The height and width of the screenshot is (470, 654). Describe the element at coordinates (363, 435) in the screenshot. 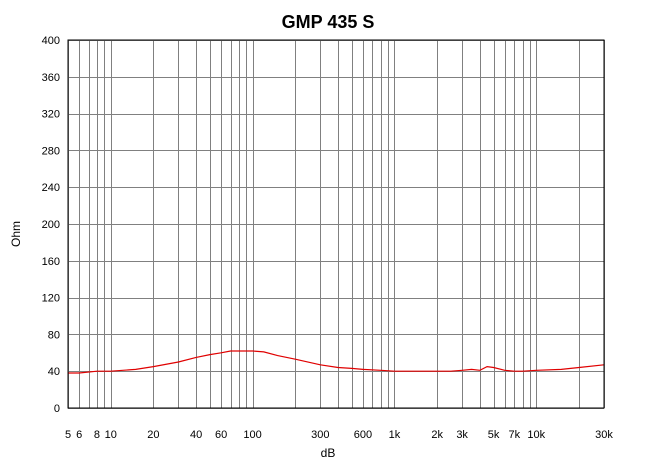

I see `x-tick-label: 600` at that location.